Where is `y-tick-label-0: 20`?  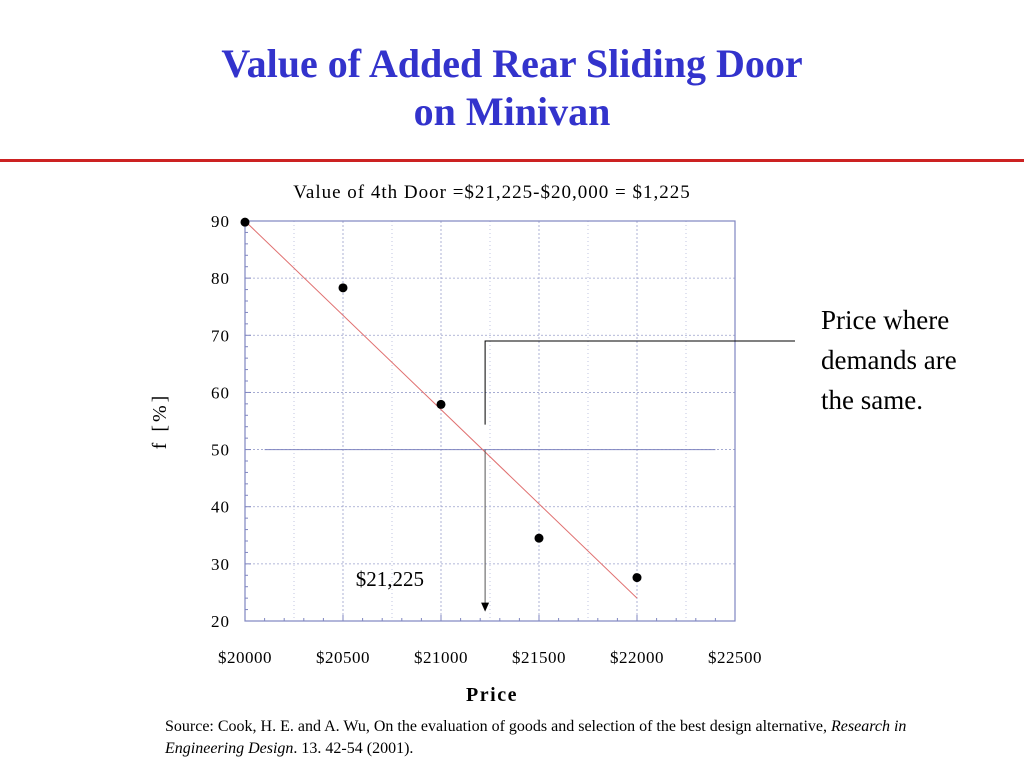
y-tick-label-0: 20 is located at coordinates (220, 621).